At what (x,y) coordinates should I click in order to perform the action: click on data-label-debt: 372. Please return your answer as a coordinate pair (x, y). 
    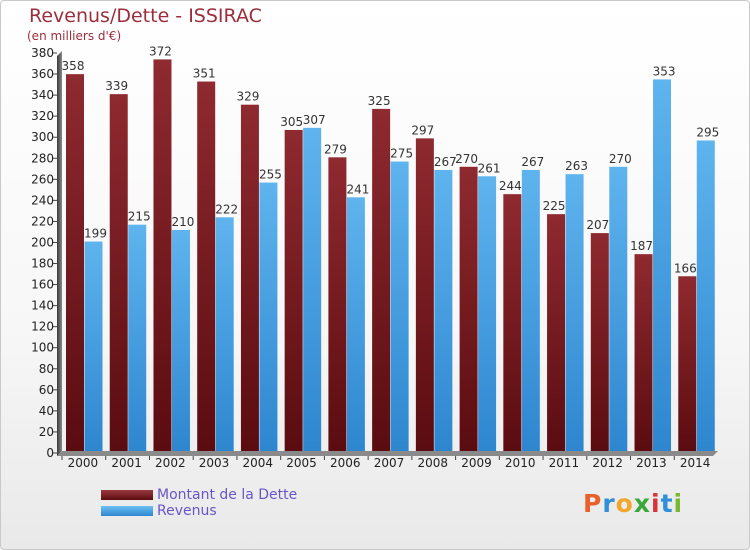
    Looking at the image, I should click on (160, 51).